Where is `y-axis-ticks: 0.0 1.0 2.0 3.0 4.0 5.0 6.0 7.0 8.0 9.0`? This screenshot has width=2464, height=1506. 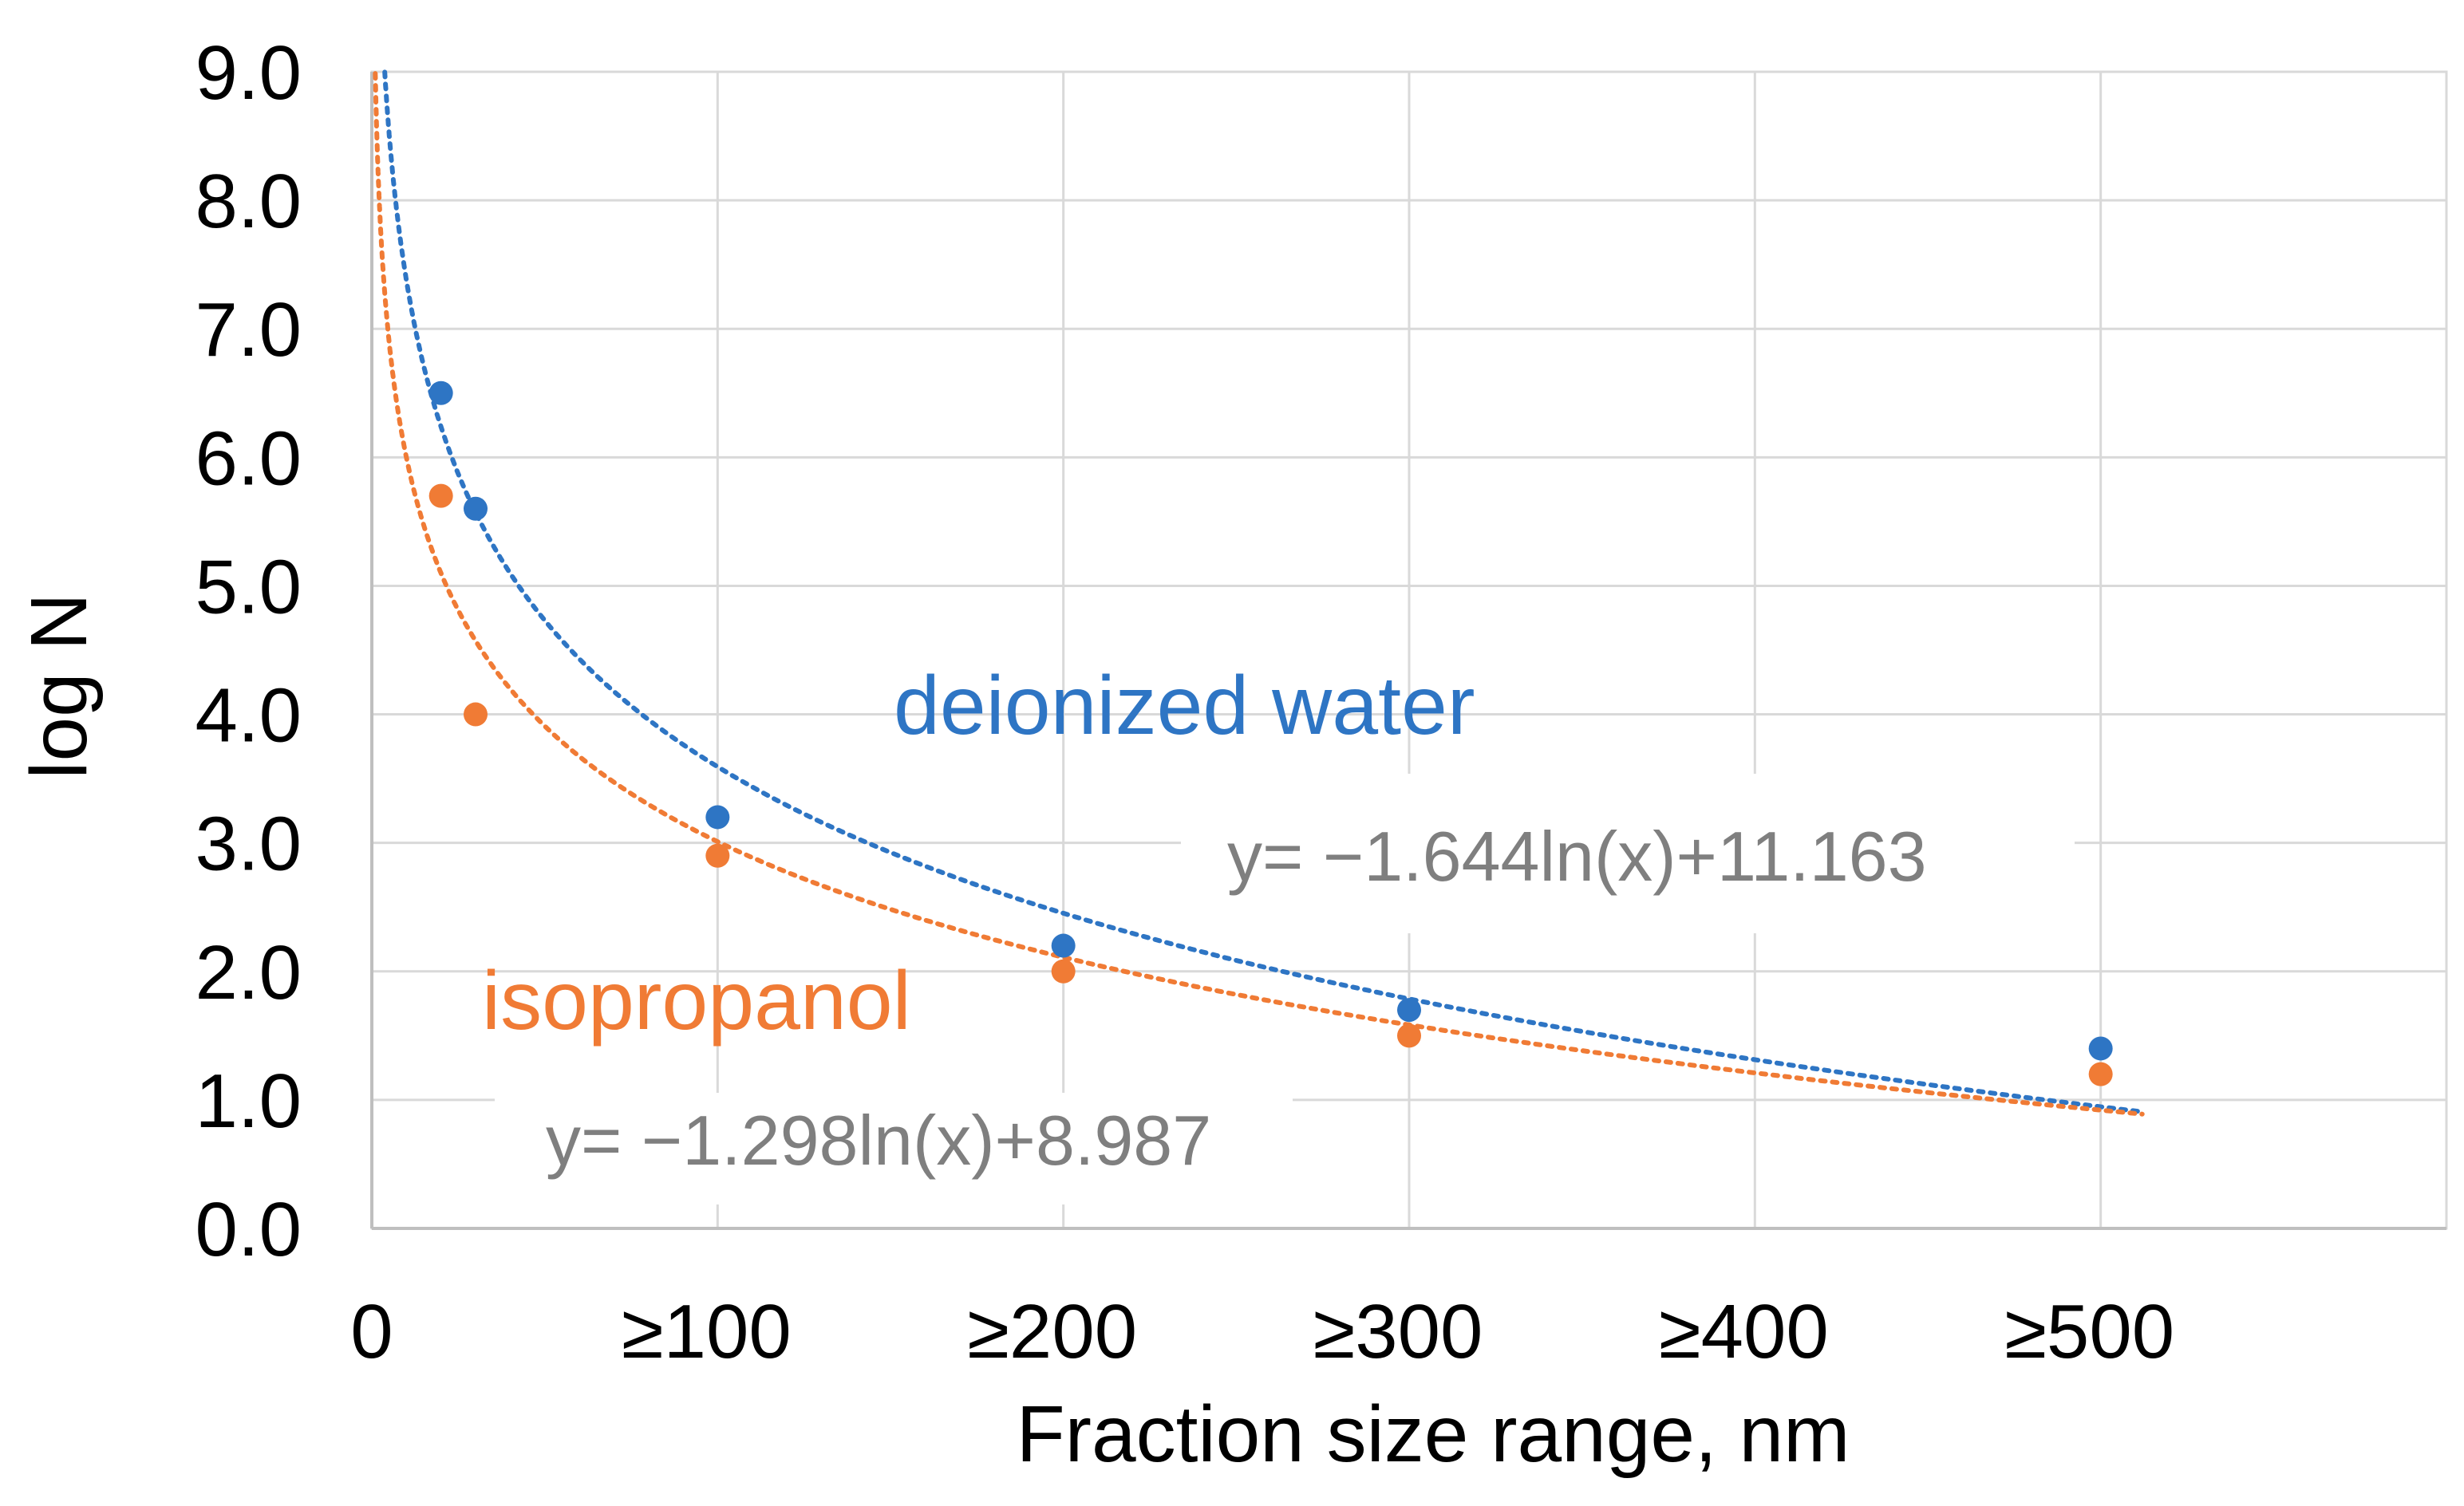
y-axis-ticks: 0.0 1.0 2.0 3.0 4.0 5.0 6.0 7.0 8.0 9.0 is located at coordinates (248, 651).